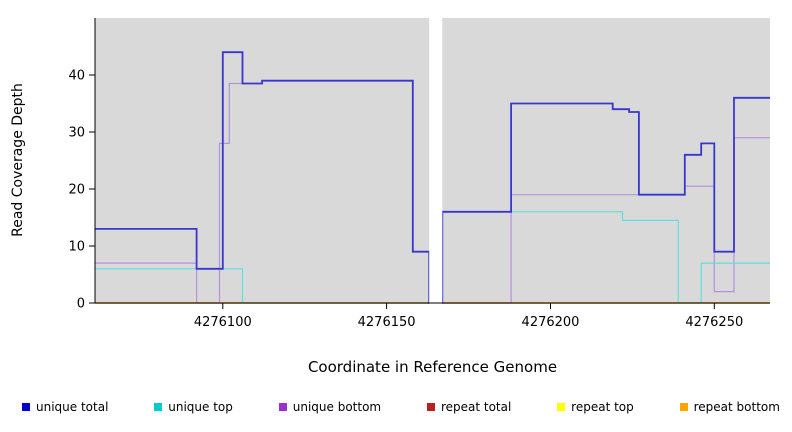  What do you see at coordinates (200, 407) in the screenshot?
I see `legend-label: unique top` at bounding box center [200, 407].